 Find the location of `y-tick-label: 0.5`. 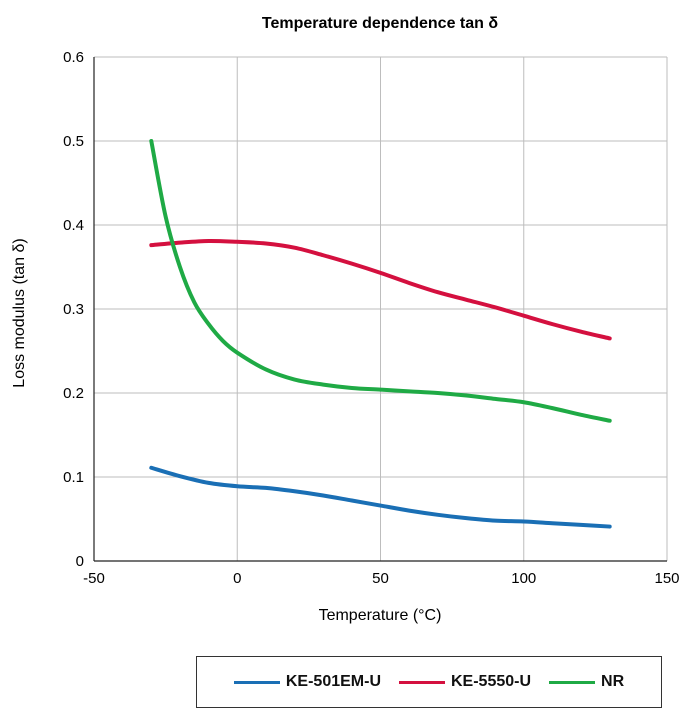

y-tick-label: 0.5 is located at coordinates (73, 141).